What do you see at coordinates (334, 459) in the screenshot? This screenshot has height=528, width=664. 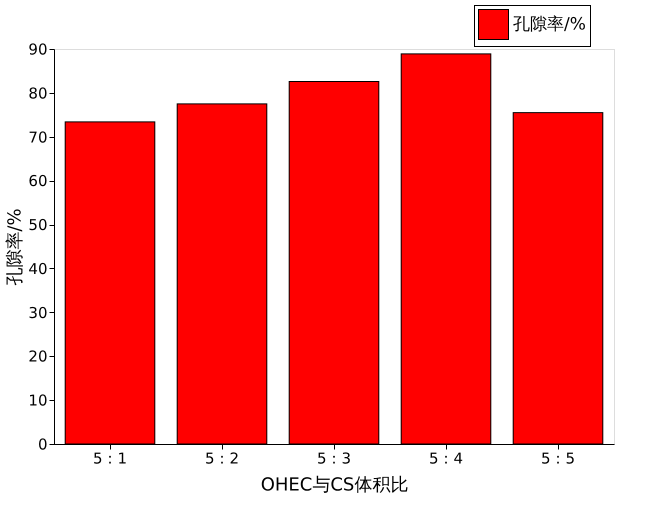 I see `x-tick-label: 5：3` at bounding box center [334, 459].